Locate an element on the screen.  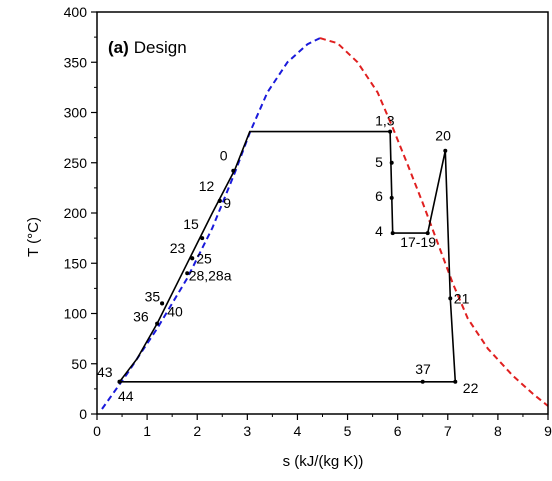
y-tick-label: 300 is located at coordinates (76, 113).